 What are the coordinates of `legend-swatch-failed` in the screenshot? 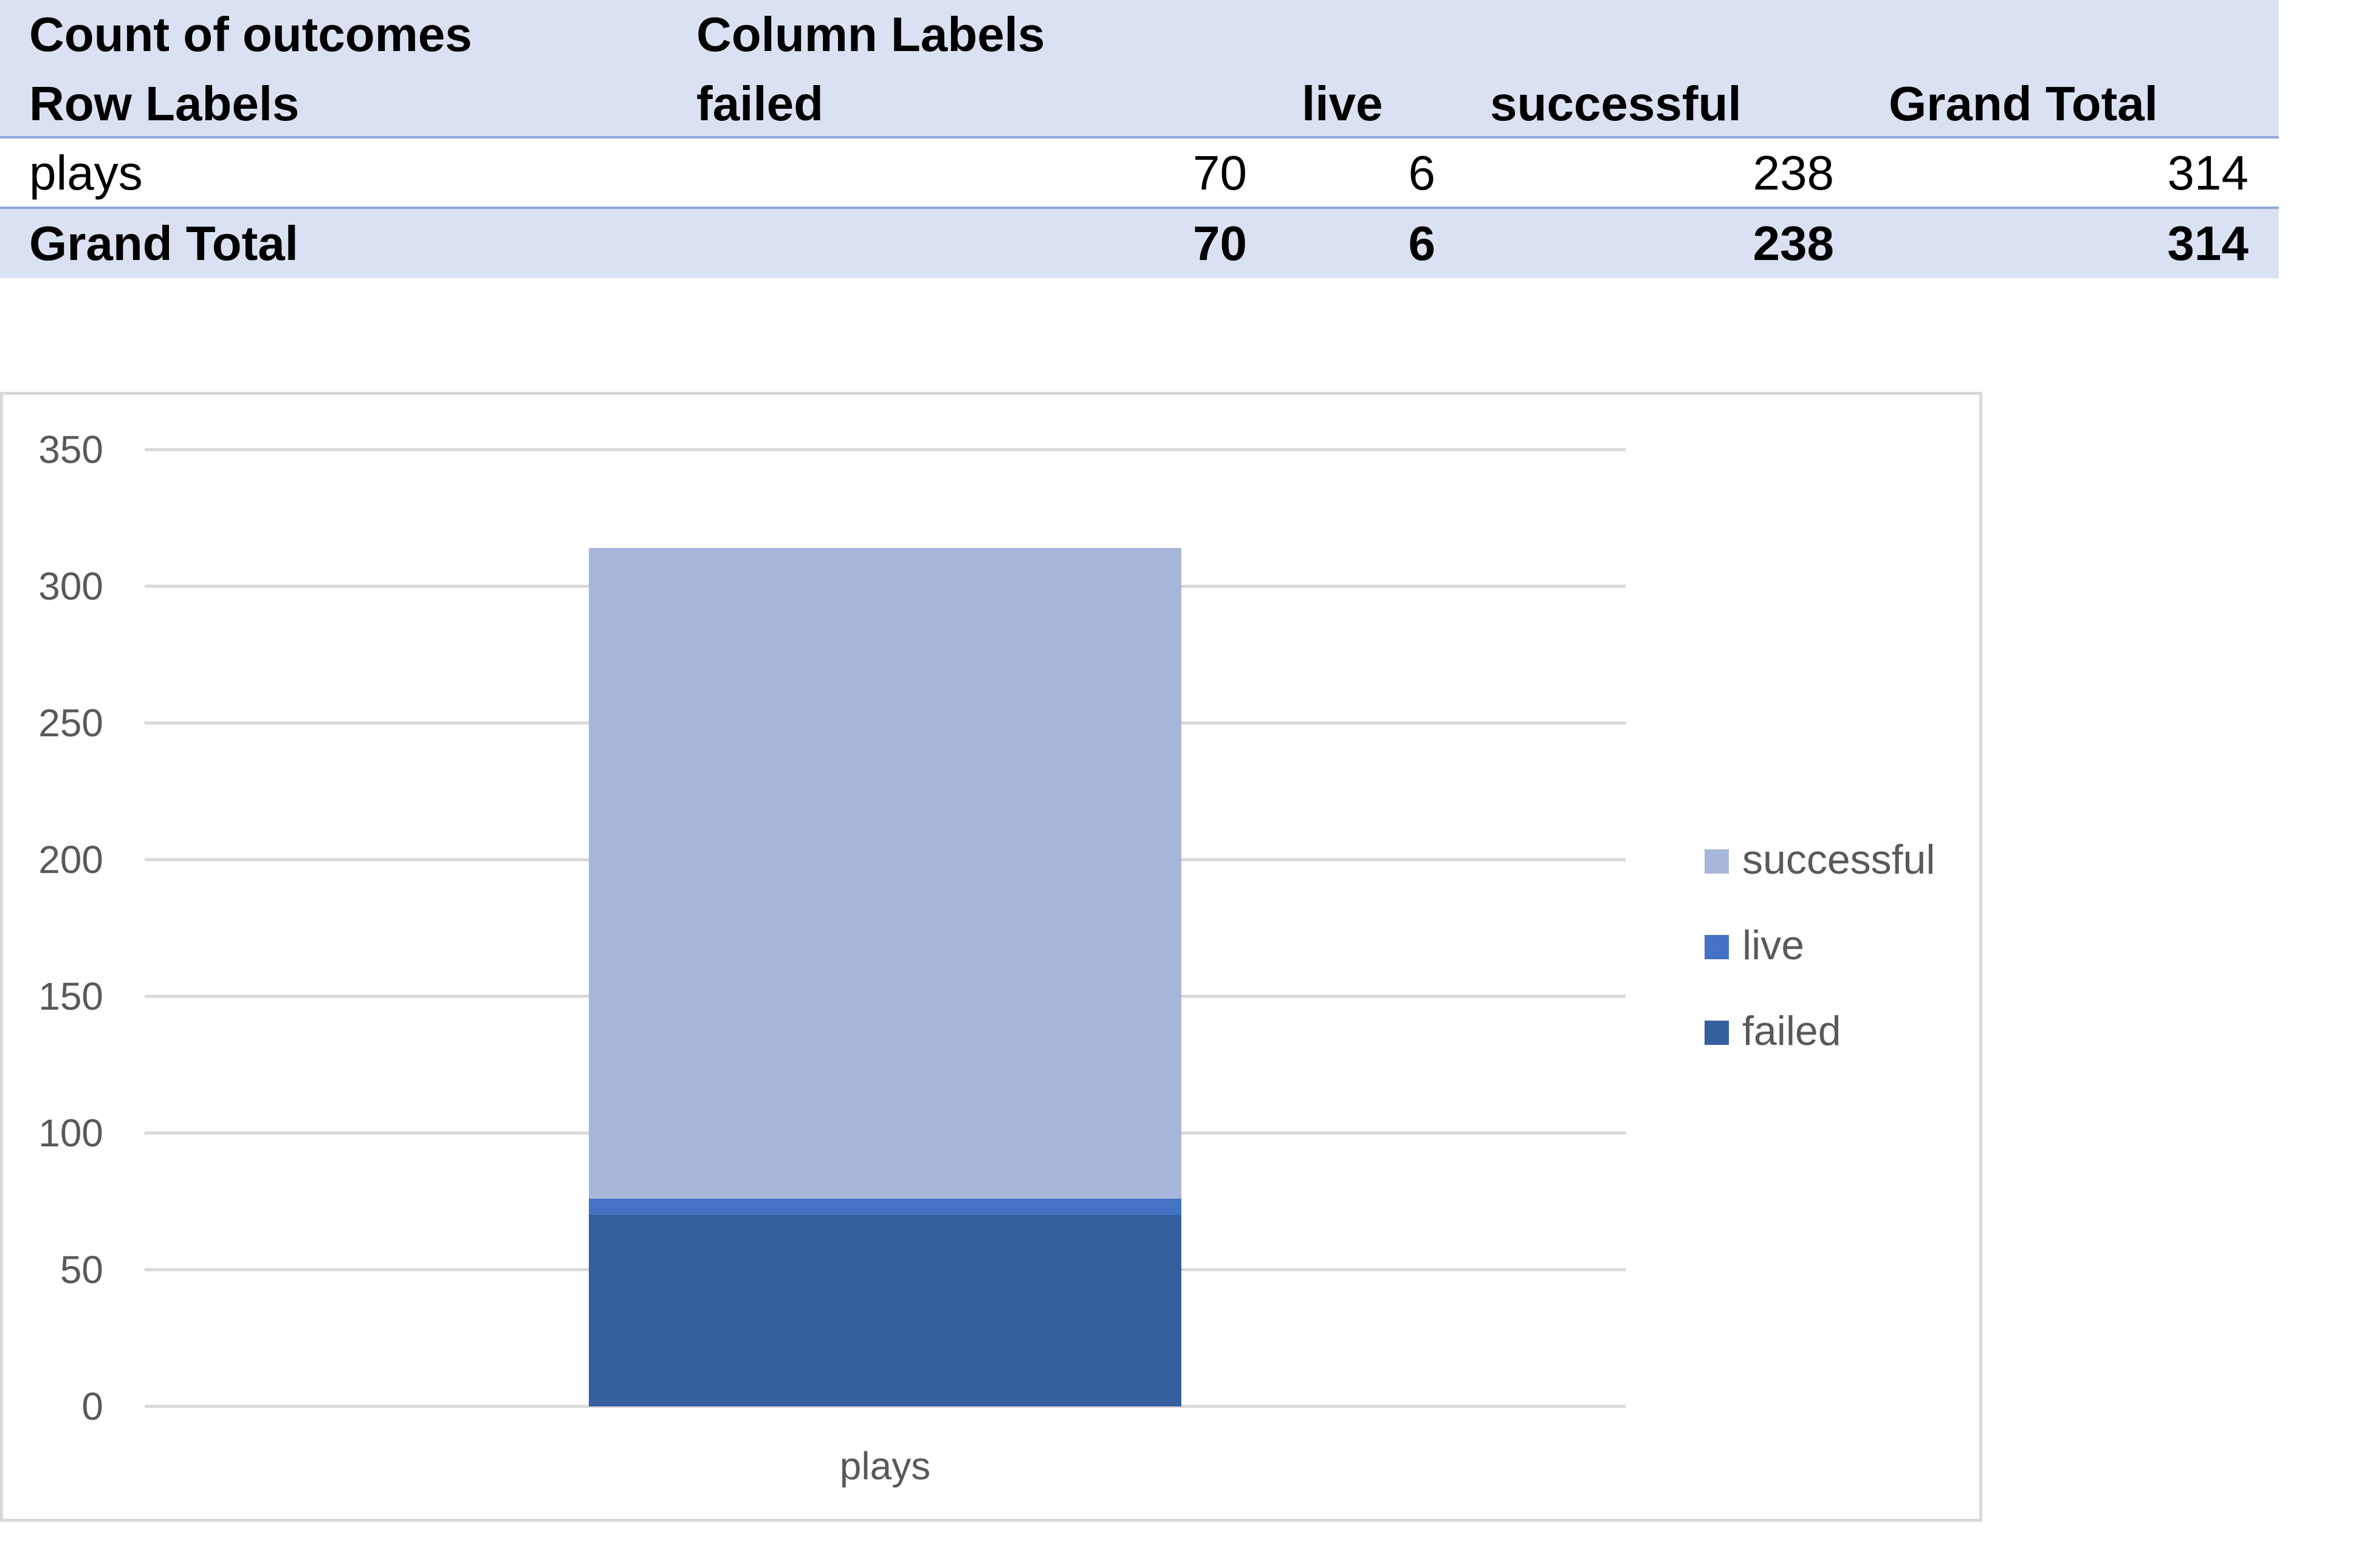 It's located at (1717, 1033).